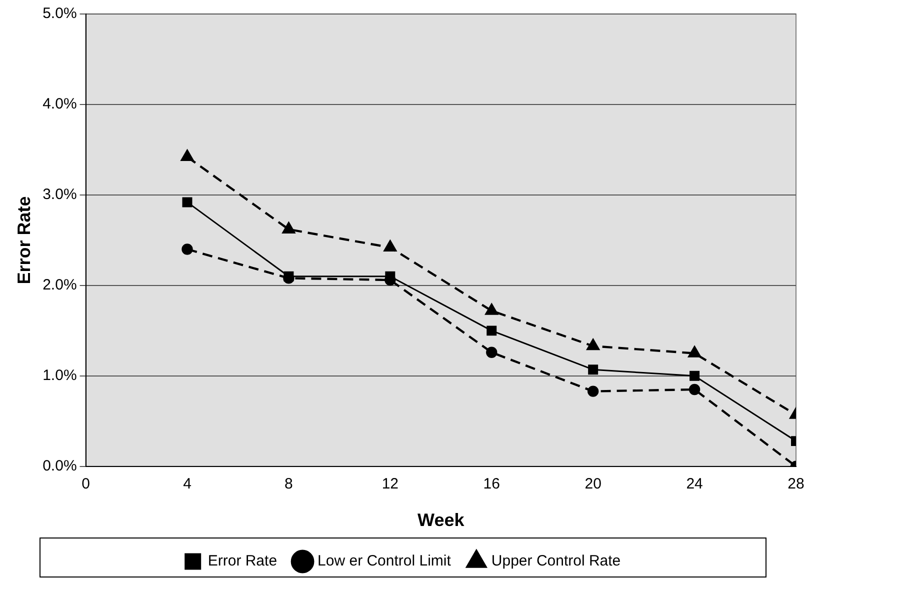  Describe the element at coordinates (593, 484) in the screenshot. I see `x-tick-label: 20` at that location.